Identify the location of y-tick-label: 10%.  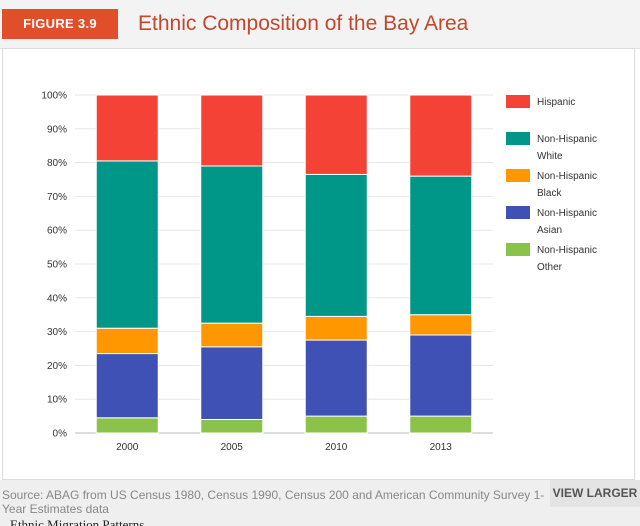
(57, 400).